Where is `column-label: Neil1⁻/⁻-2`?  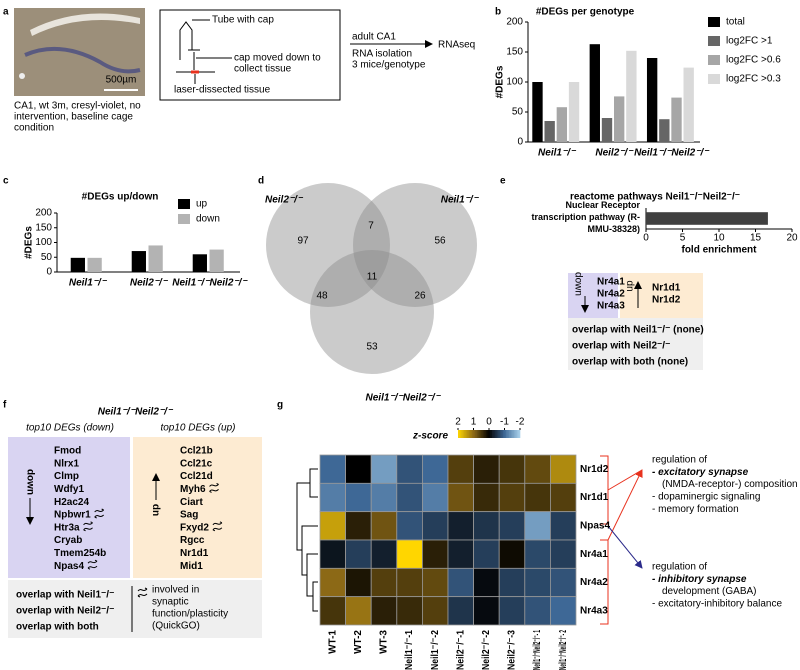 column-label: Neil1⁻/⁻-2 is located at coordinates (435, 650).